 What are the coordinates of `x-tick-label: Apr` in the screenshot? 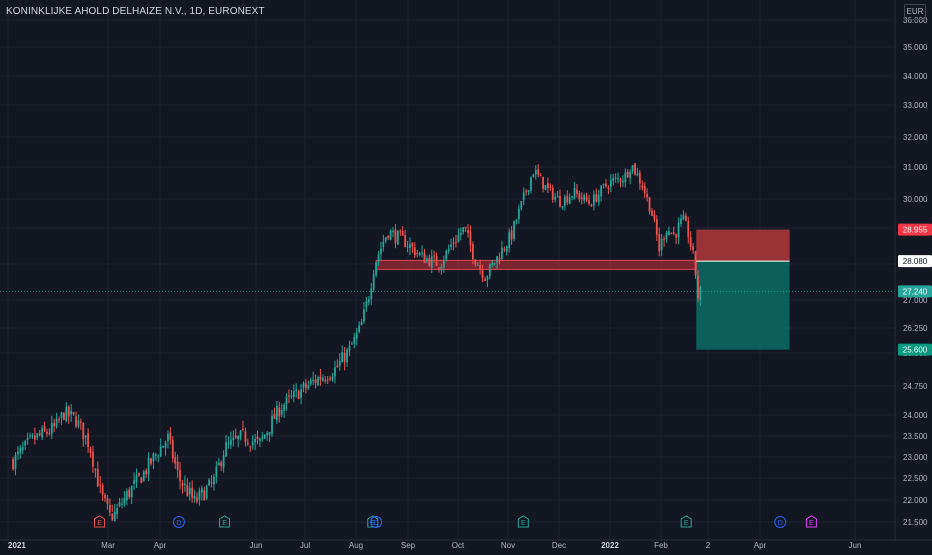 It's located at (160, 545).